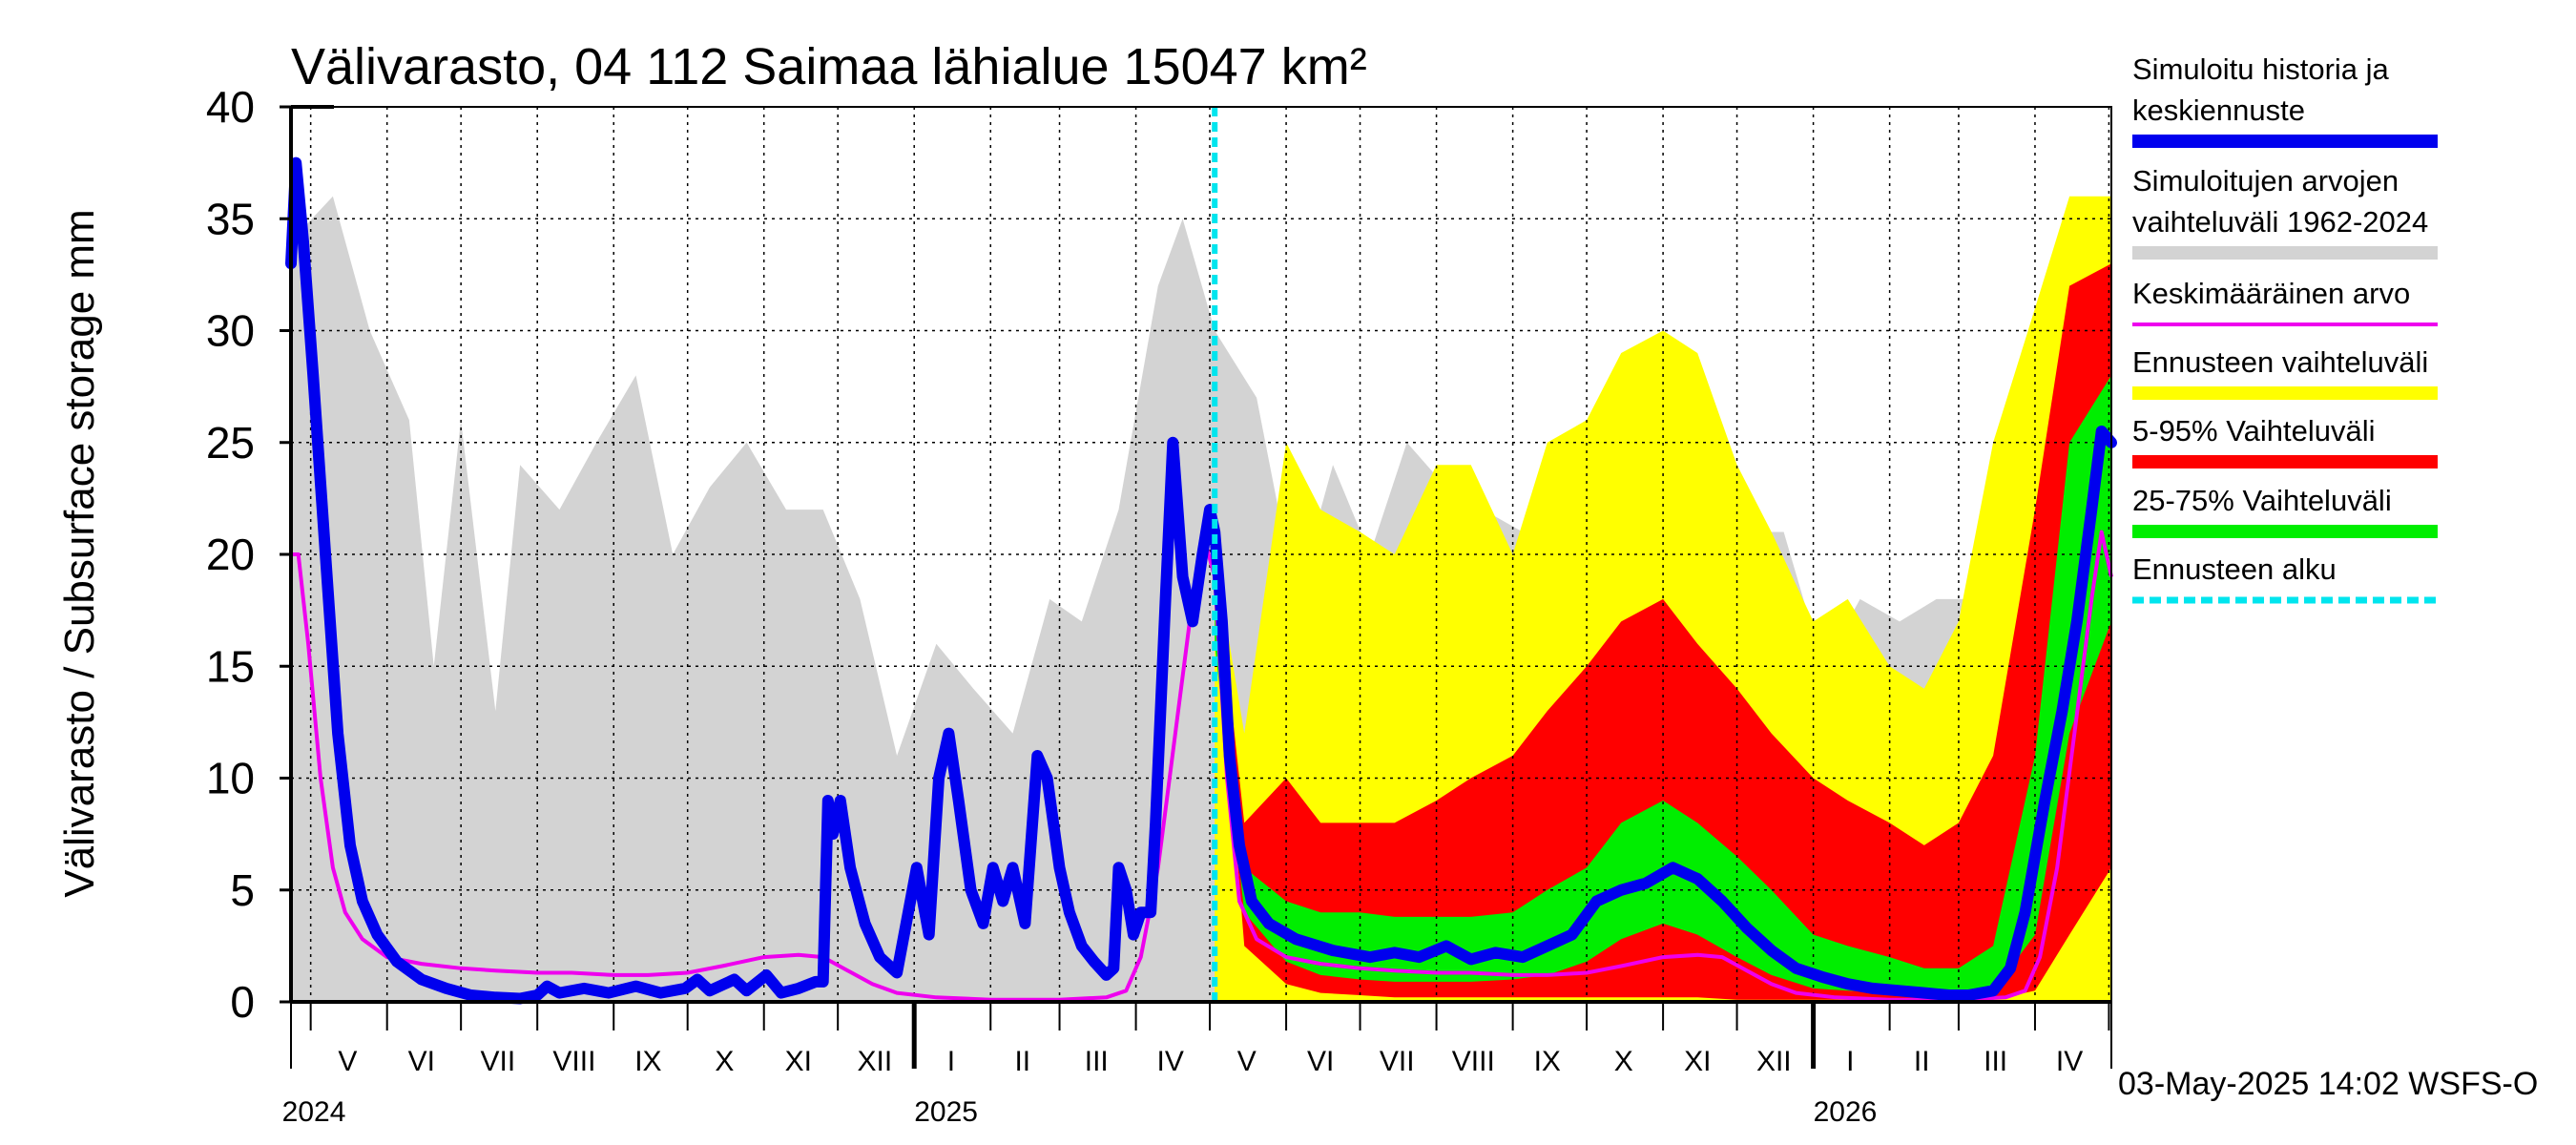  What do you see at coordinates (2218, 110) in the screenshot?
I see `legend-label: keskiennuste` at bounding box center [2218, 110].